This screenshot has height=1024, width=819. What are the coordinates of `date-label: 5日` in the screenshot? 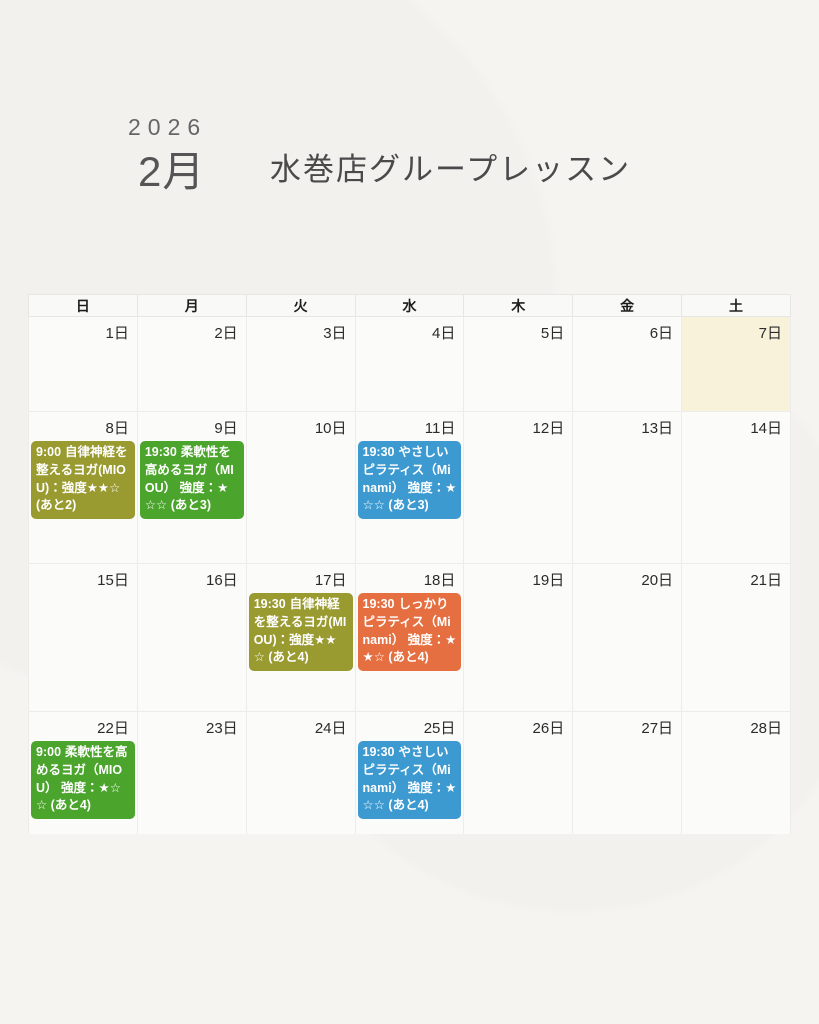 It's located at (552, 333).